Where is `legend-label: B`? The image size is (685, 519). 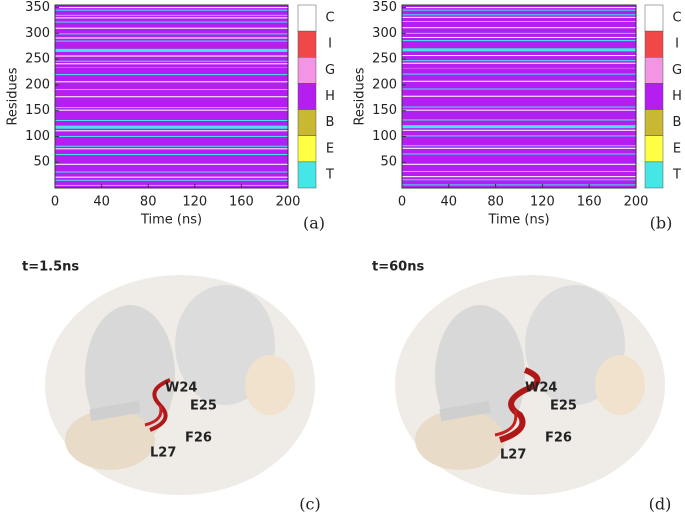 legend-label: B is located at coordinates (330, 122).